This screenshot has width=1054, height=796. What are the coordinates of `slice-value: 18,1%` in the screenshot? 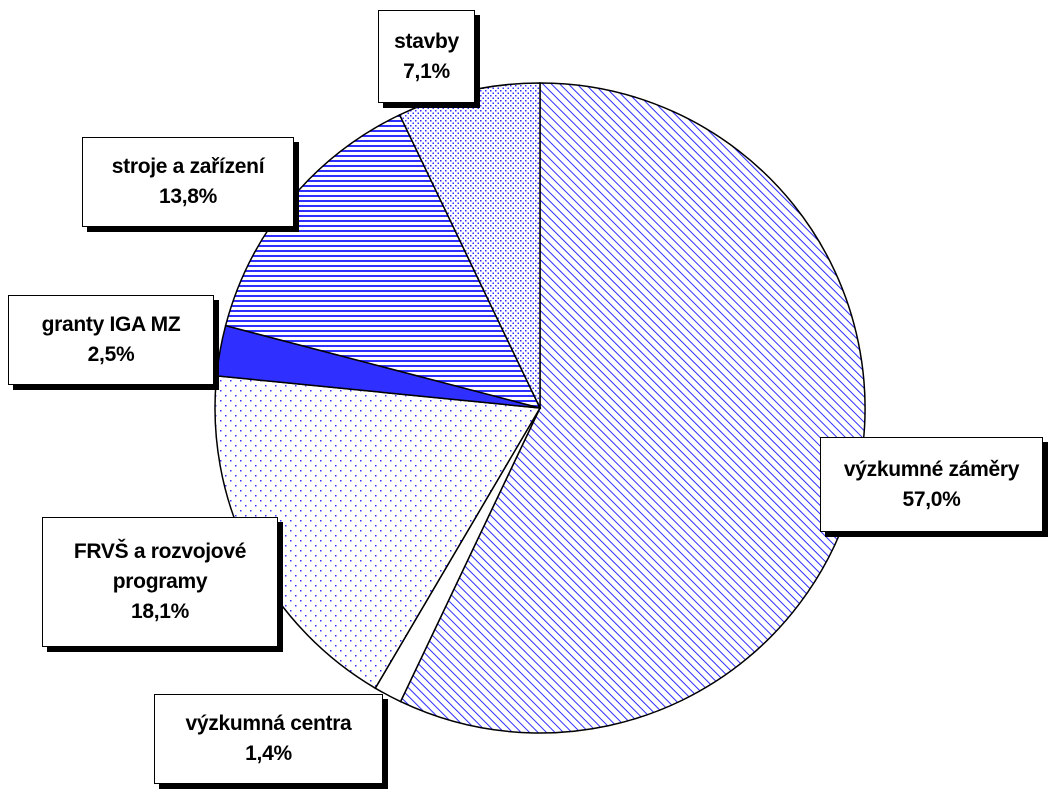 It's located at (160, 611).